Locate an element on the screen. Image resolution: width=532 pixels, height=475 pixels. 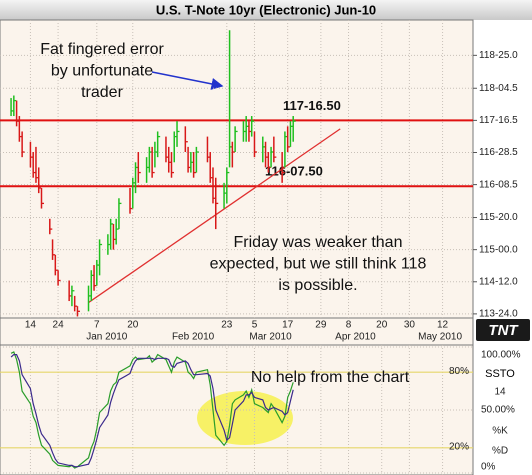
x-tick-label: 29 is located at coordinates (321, 325).